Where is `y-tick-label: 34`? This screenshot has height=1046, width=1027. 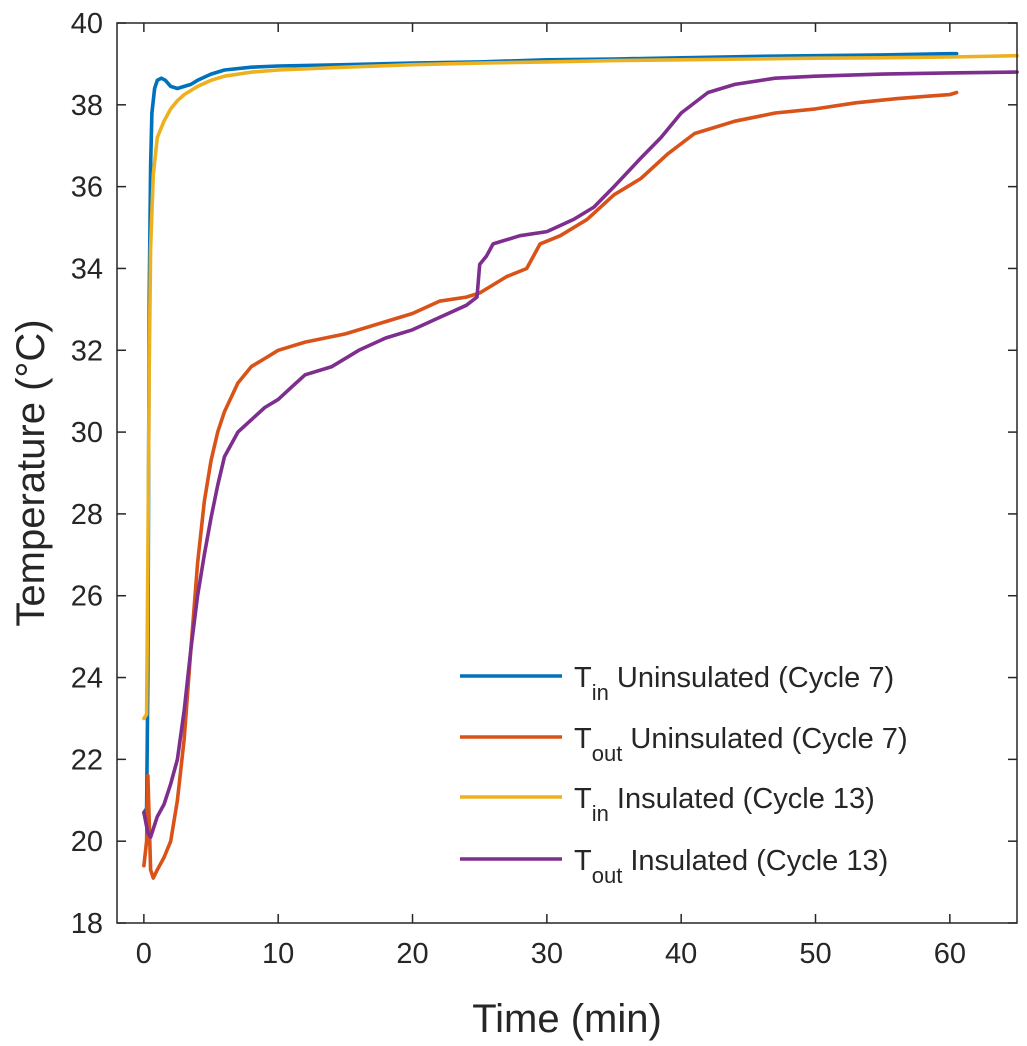
y-tick-label: 34 is located at coordinates (87, 269).